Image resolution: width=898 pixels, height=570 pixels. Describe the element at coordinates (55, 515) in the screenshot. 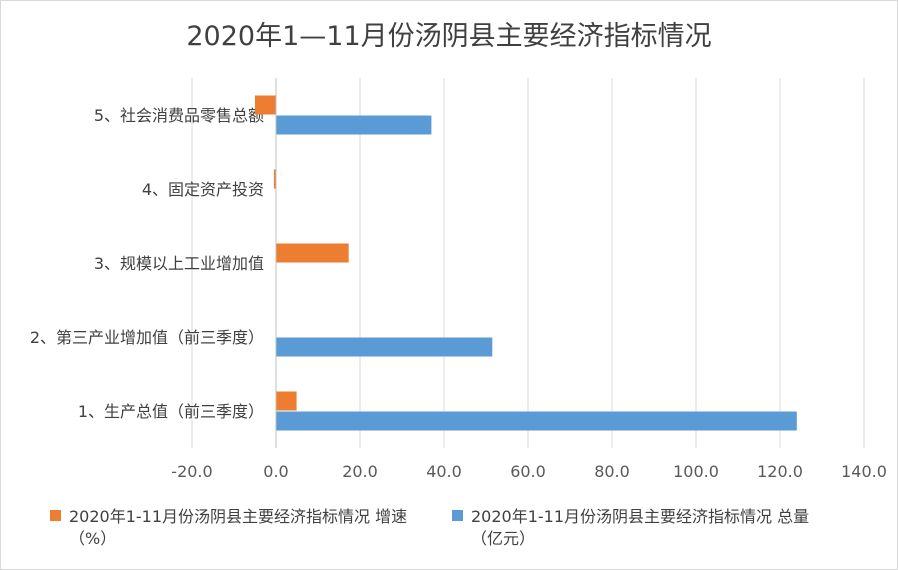

I see `legend-swatch-growth` at that location.